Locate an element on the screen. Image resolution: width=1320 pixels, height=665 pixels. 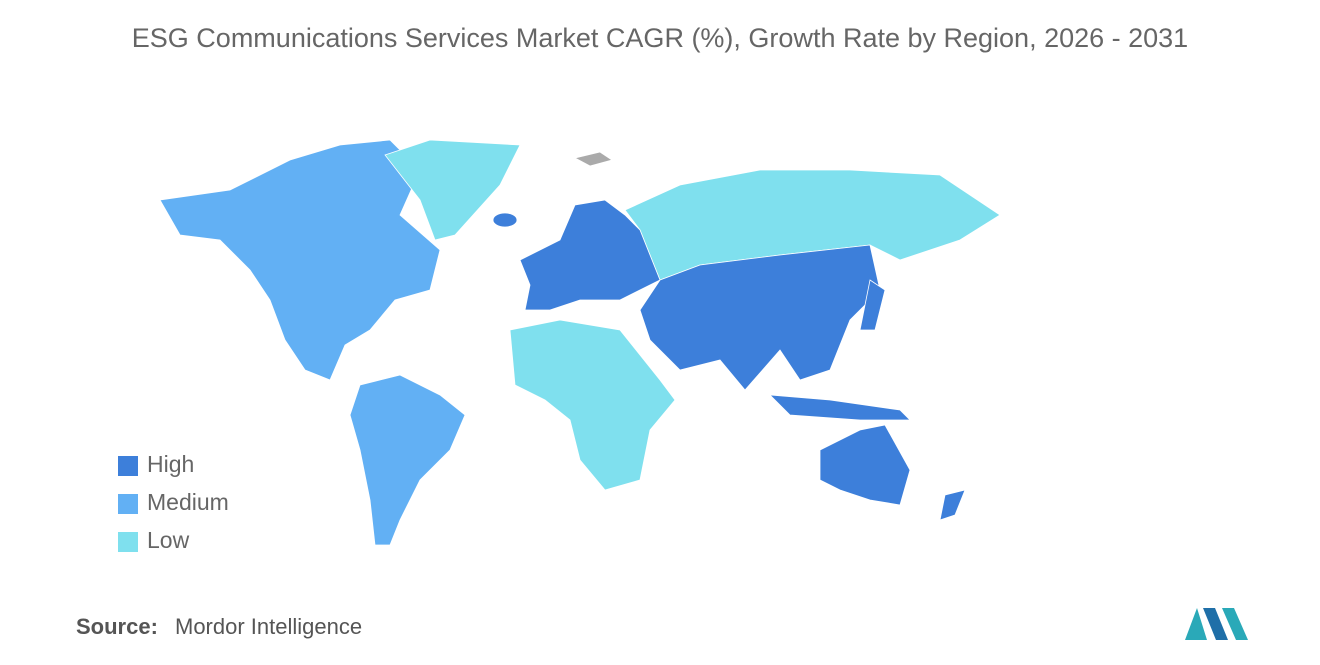
logo is located at coordinates (1216, 624).